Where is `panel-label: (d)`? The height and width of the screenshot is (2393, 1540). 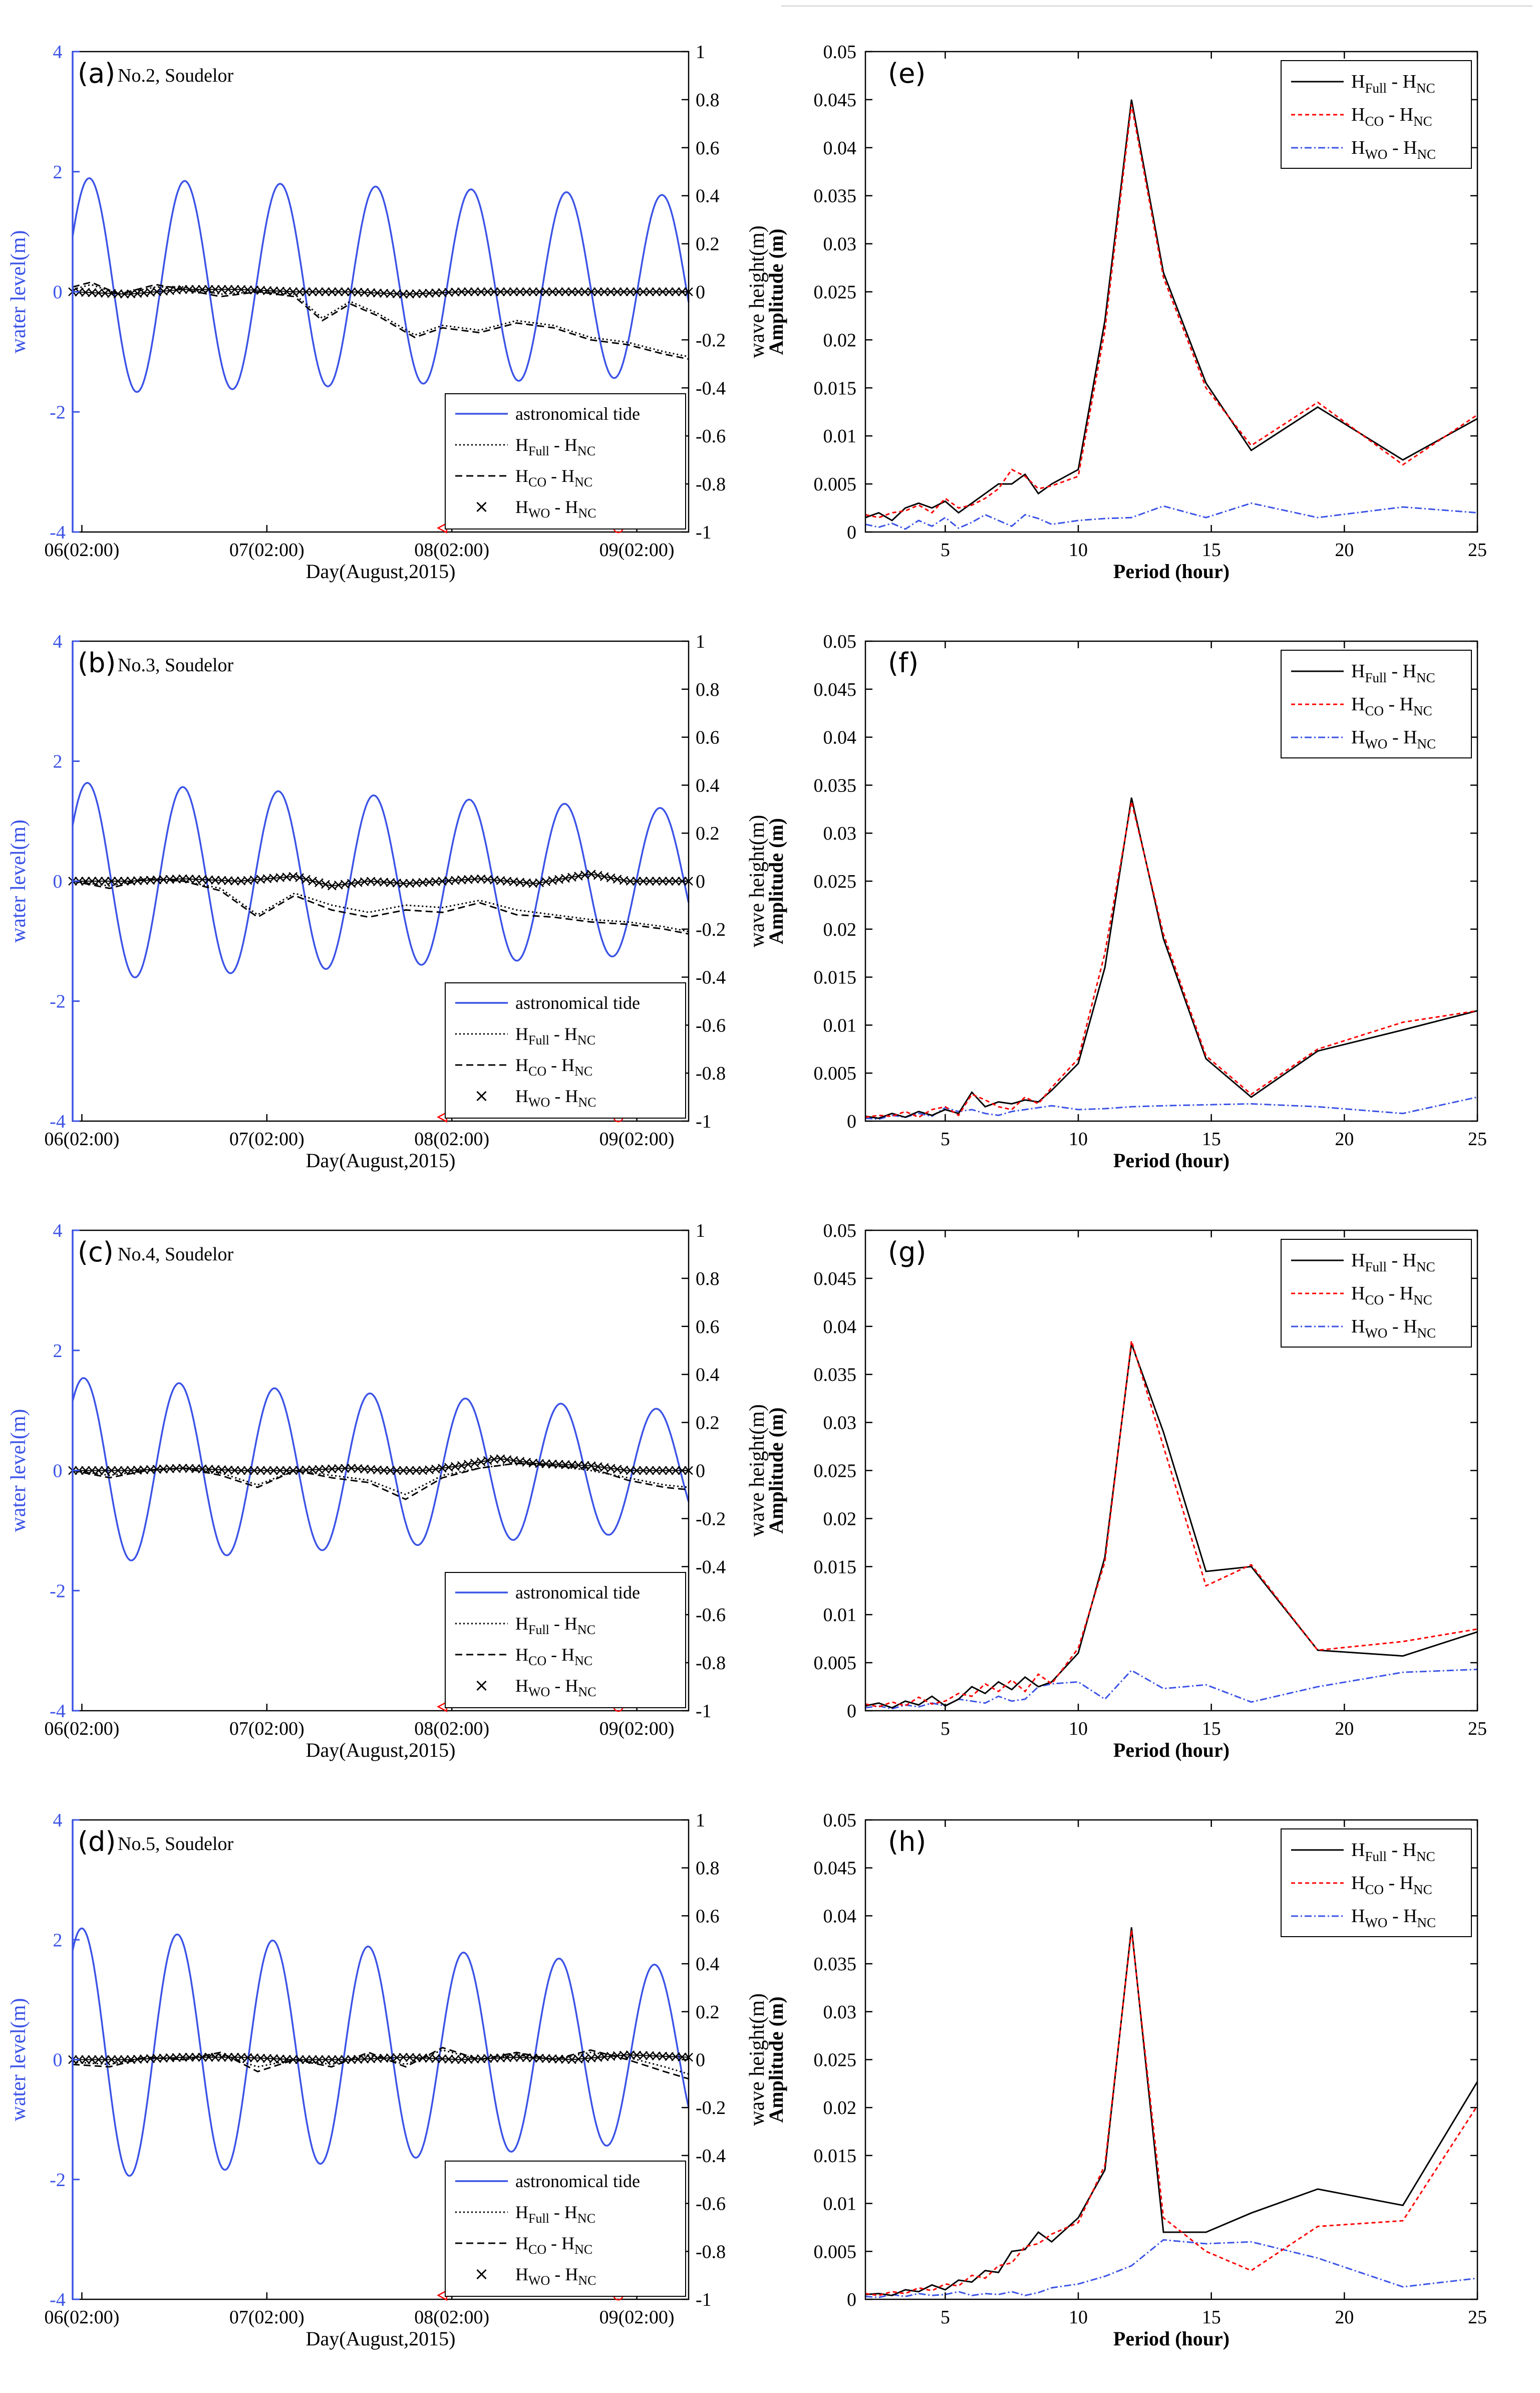
panel-label: (d) is located at coordinates (97, 1841).